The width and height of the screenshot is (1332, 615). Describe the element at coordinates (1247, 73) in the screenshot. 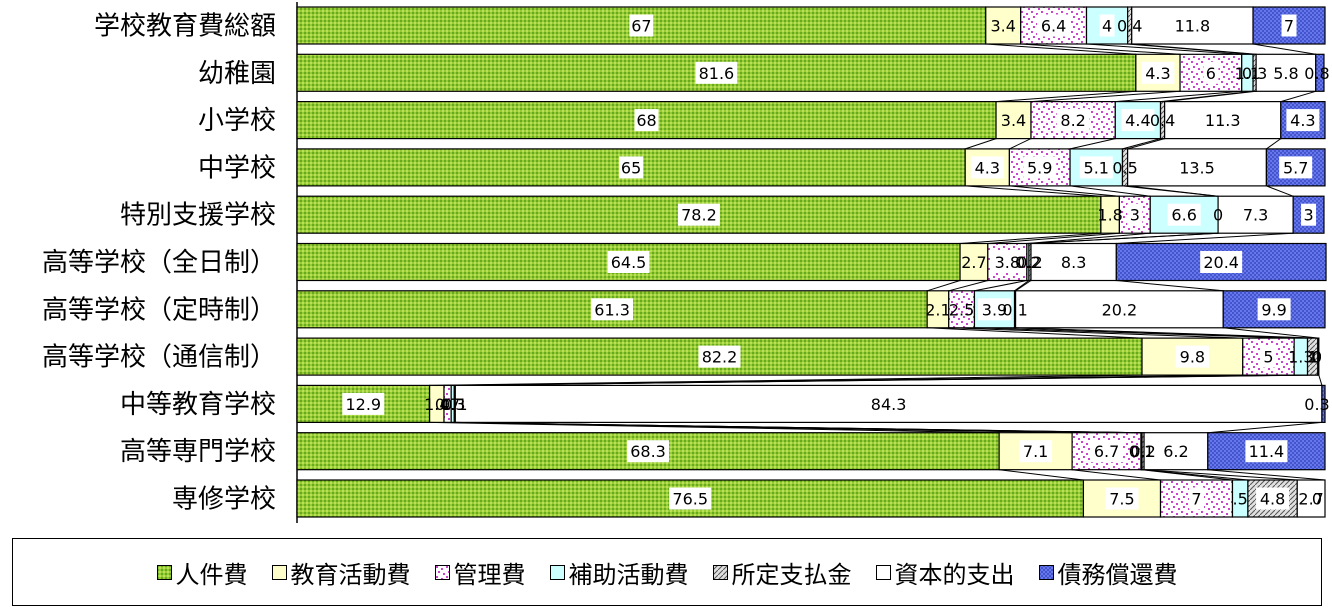

I see `data-label: 1.1` at that location.